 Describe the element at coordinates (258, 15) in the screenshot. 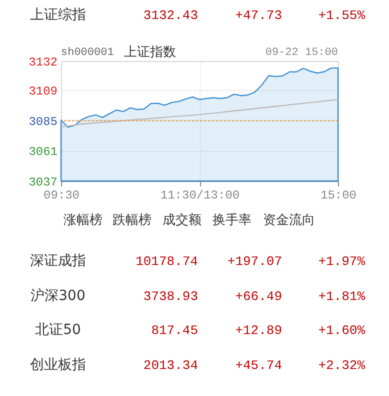

I see `text: +47.73` at that location.